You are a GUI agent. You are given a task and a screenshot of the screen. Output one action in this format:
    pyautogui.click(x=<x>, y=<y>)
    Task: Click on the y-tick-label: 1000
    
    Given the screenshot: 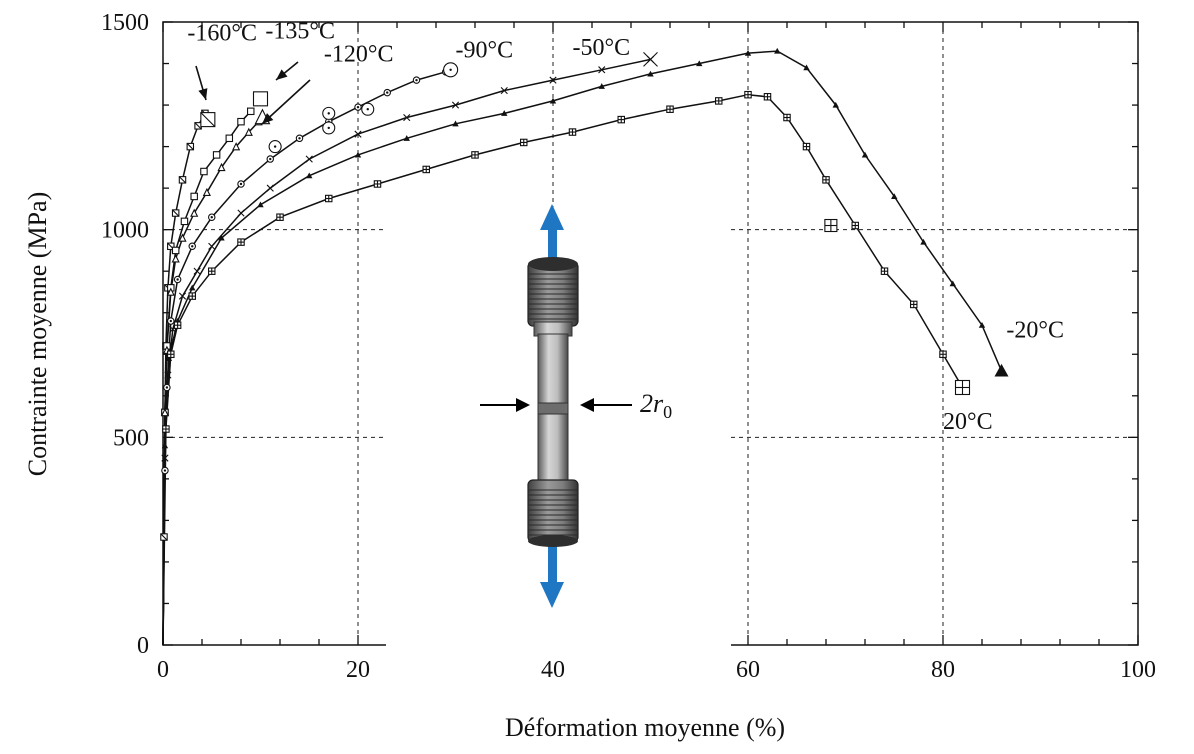 What is the action you would take?
    pyautogui.click(x=125, y=231)
    